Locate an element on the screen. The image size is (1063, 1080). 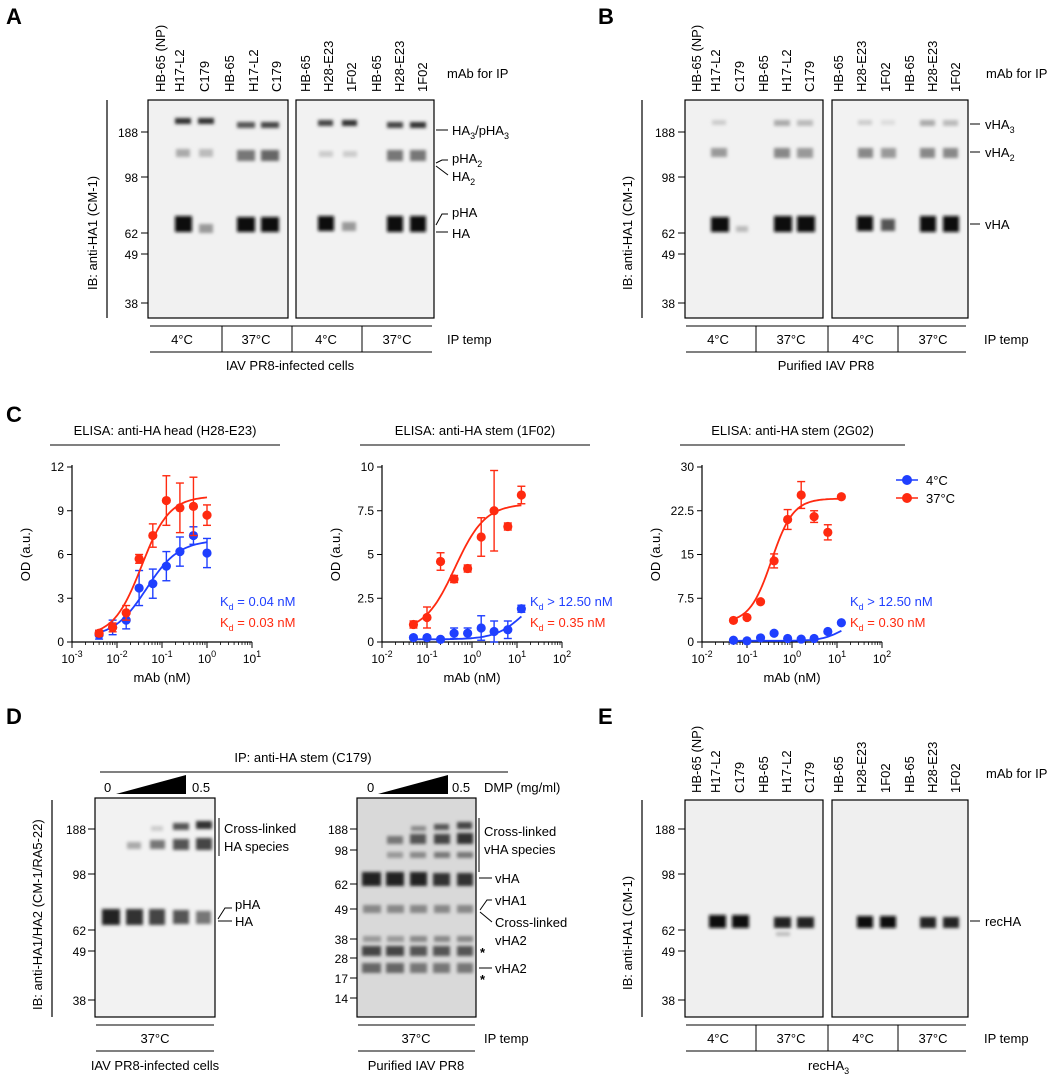
y-axis-label: IB: anti-HA1/HA2 (CM-1/RA5-22) is located at coordinates (37, 914).